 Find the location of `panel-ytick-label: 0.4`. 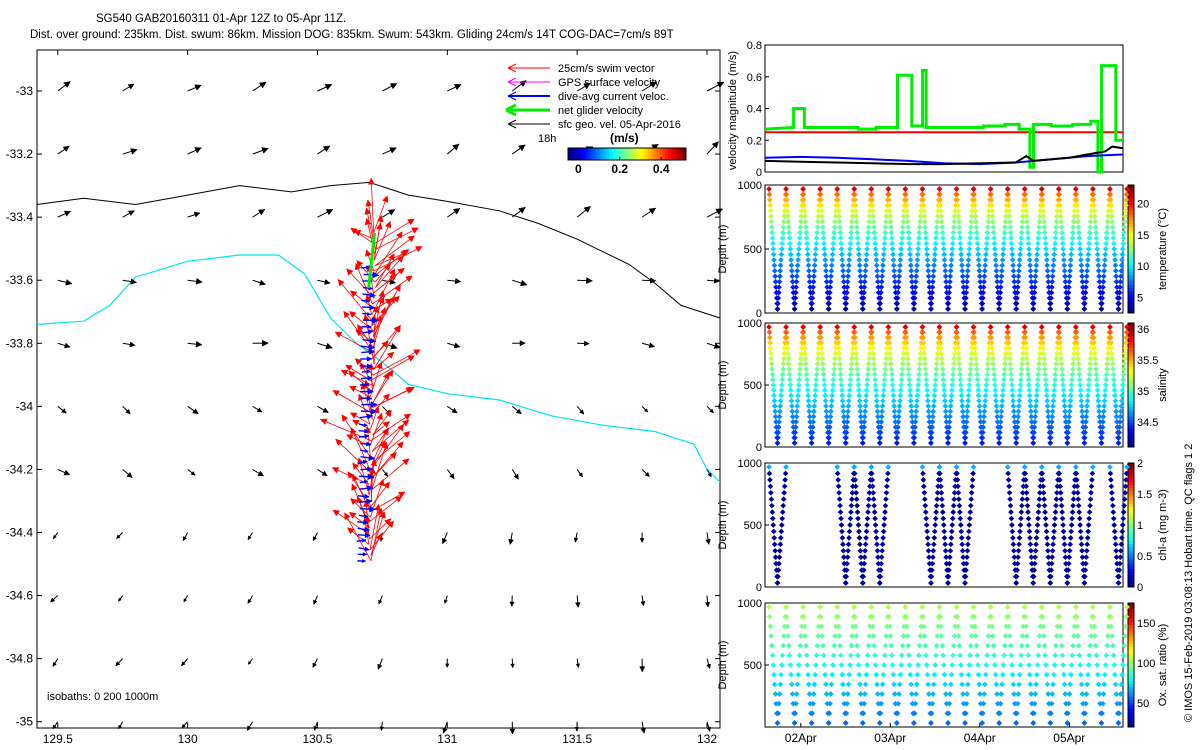

panel-ytick-label: 0.4 is located at coordinates (754, 110).